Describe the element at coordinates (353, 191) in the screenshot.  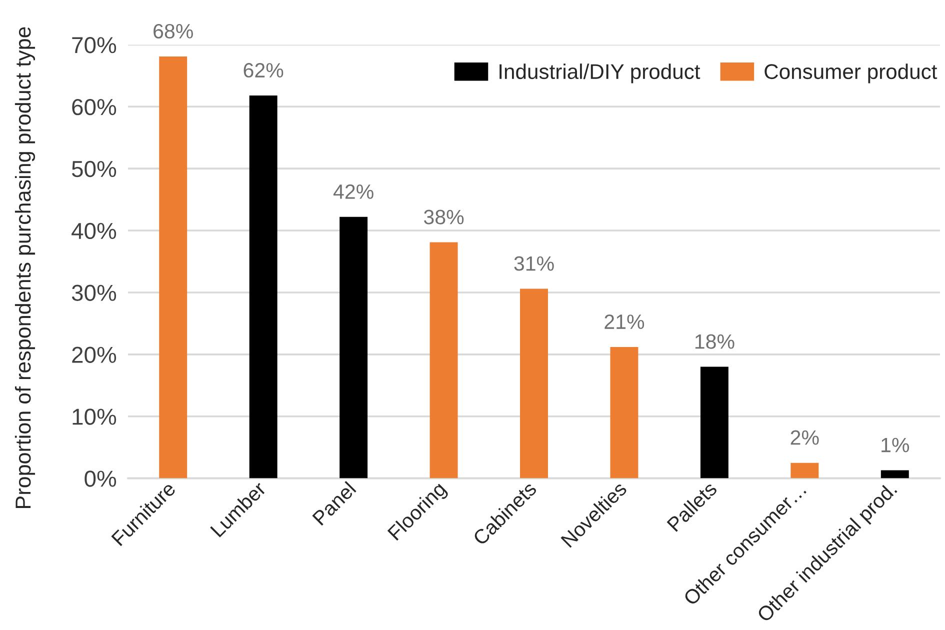
I see `data-label: 42%` at that location.